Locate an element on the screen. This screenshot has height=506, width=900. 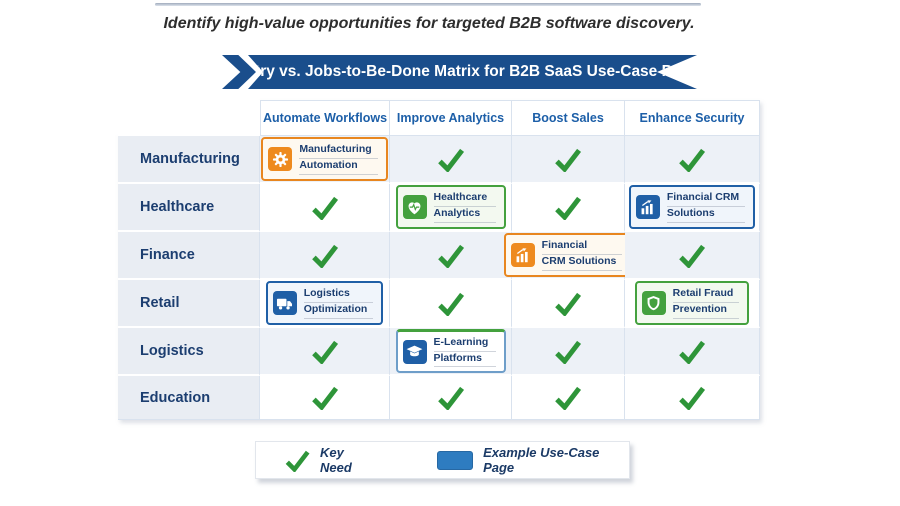
use-case-badge: Logistics Optimization is located at coordinates (324, 303).